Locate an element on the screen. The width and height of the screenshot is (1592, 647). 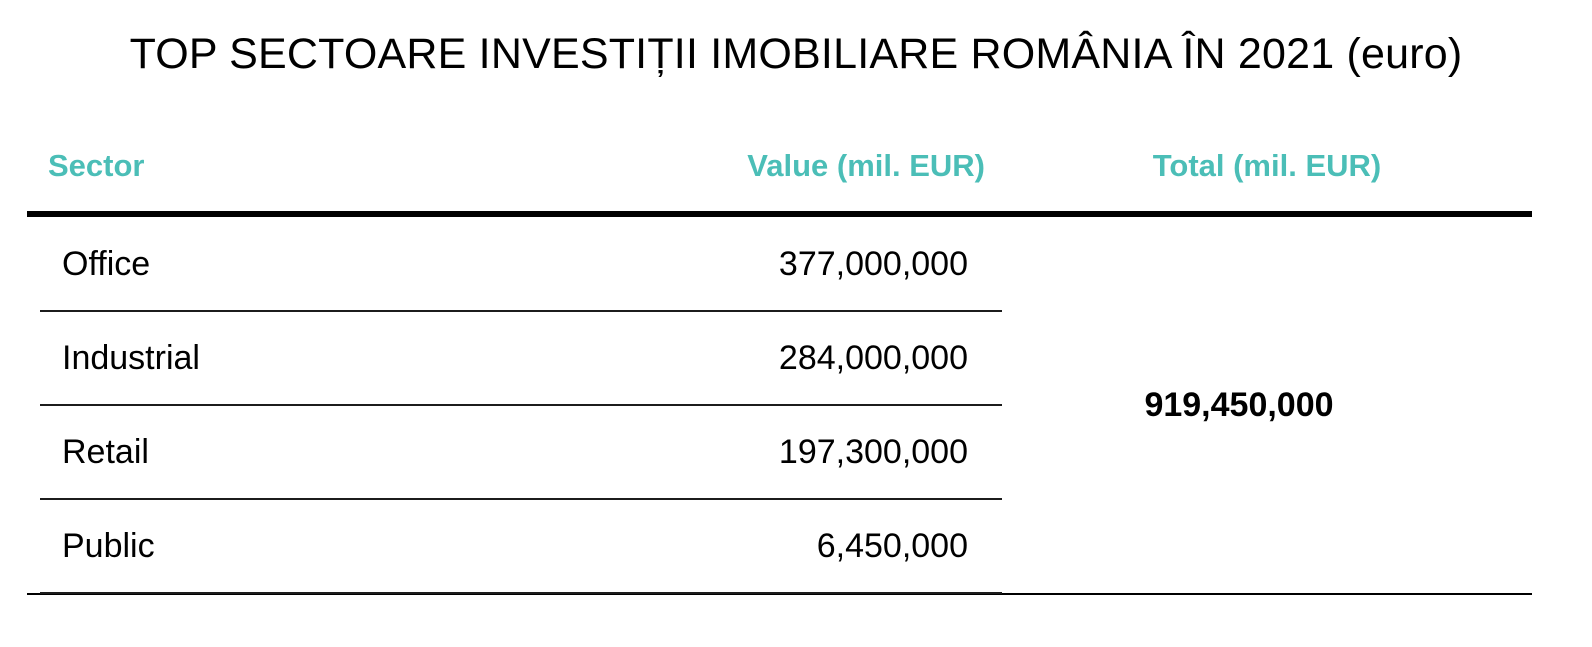
value-cell: 6,450,000 is located at coordinates (892, 545).